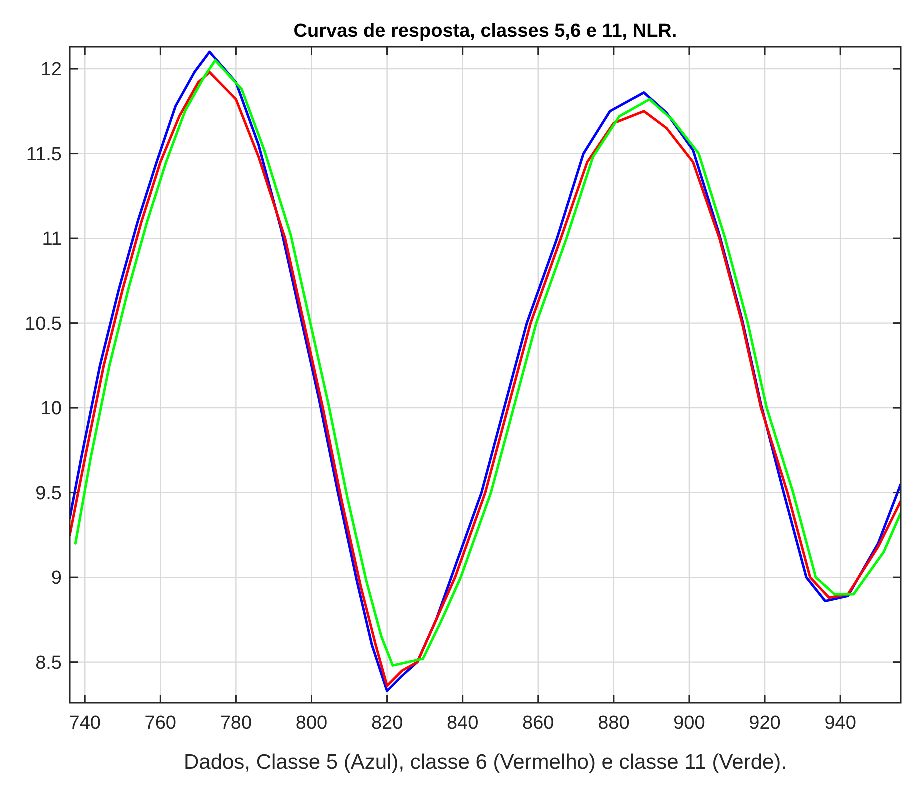 This screenshot has width=903, height=789. Describe the element at coordinates (690, 723) in the screenshot. I see `x-tick-label: 900` at that location.